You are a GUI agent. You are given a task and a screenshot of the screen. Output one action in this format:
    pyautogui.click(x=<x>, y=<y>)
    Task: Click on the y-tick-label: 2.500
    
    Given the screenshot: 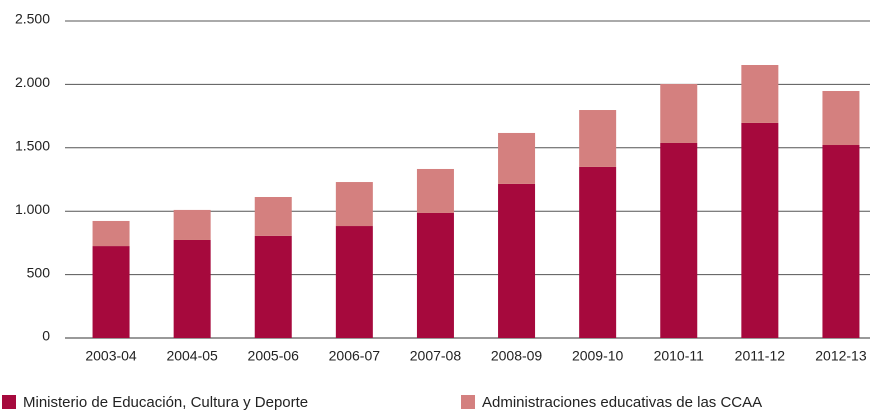 What is the action you would take?
    pyautogui.click(x=32, y=19)
    